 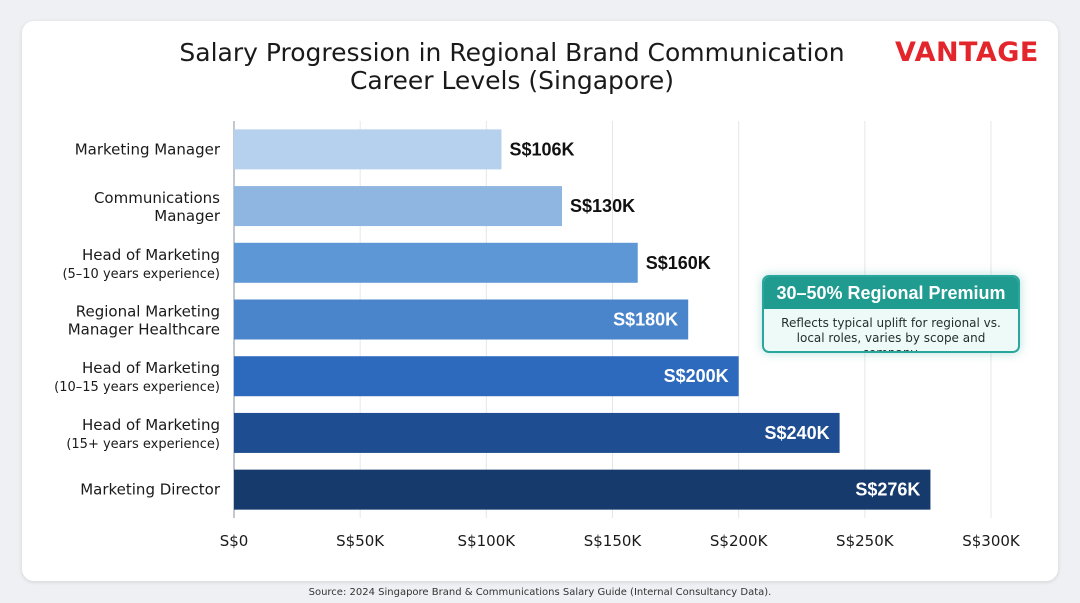 I want to click on x-tick-label: S$200K, so click(x=739, y=541).